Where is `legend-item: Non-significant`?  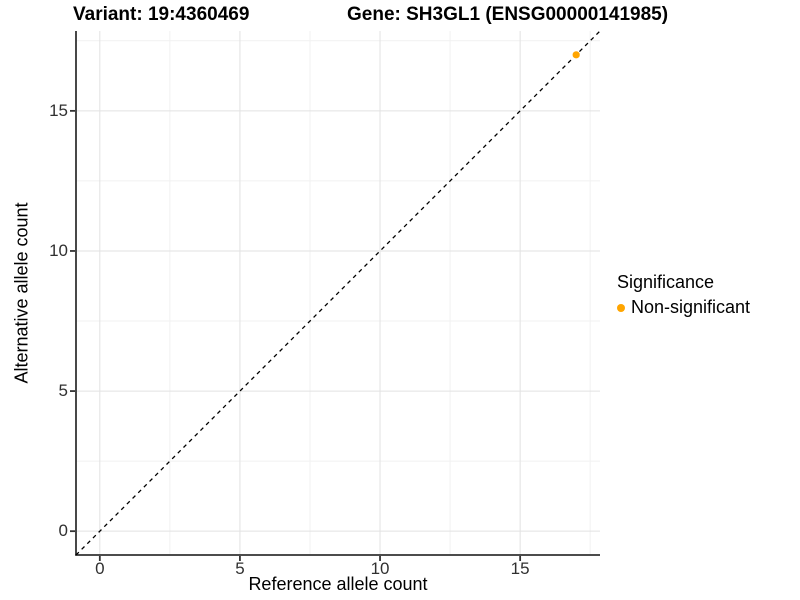
legend-item: Non-significant is located at coordinates (683, 307).